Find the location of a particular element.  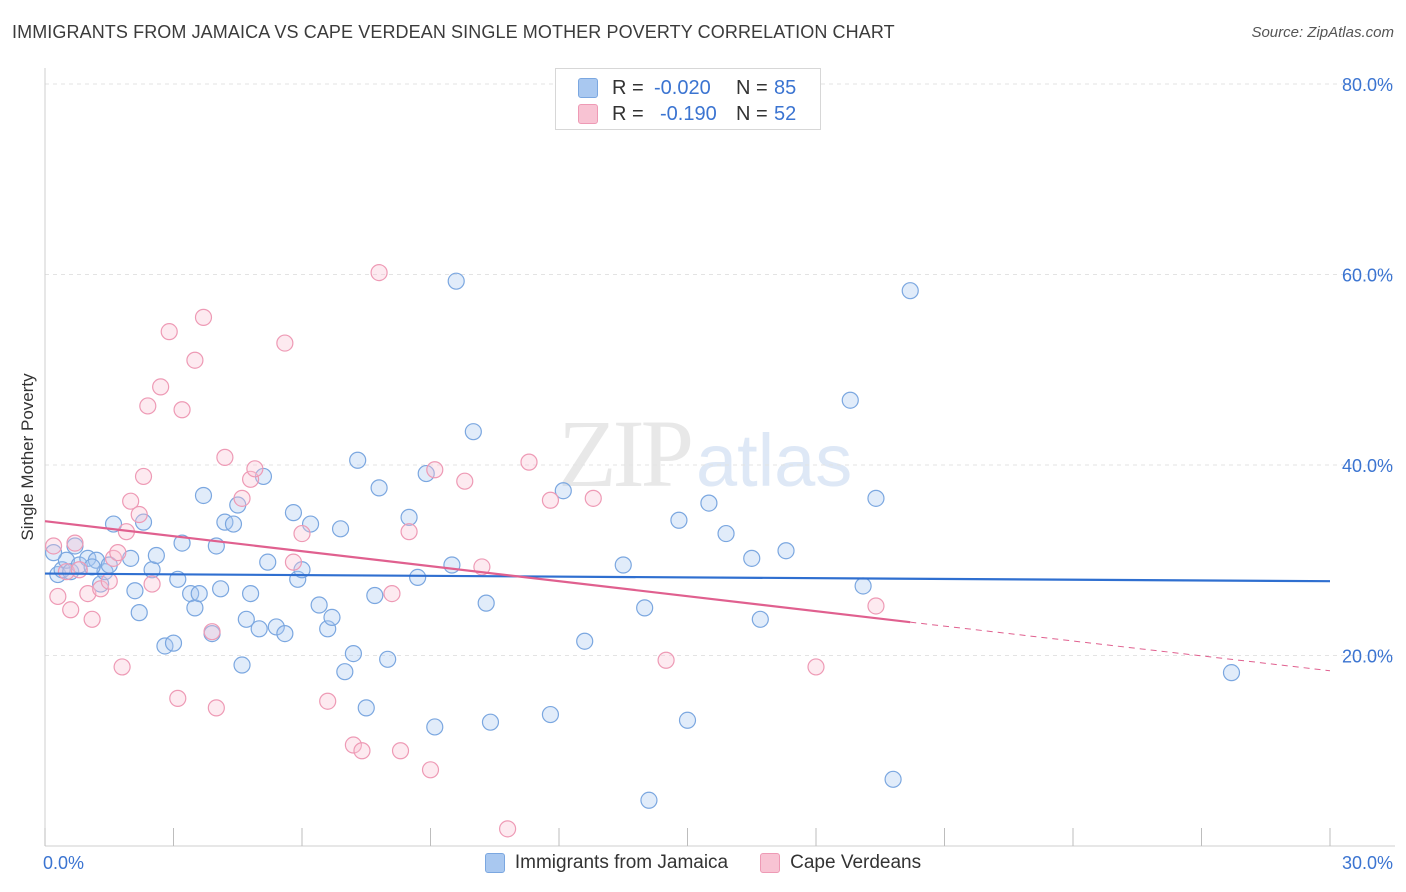

series-swatch-cape-verdean is located at coordinates (770, 863).